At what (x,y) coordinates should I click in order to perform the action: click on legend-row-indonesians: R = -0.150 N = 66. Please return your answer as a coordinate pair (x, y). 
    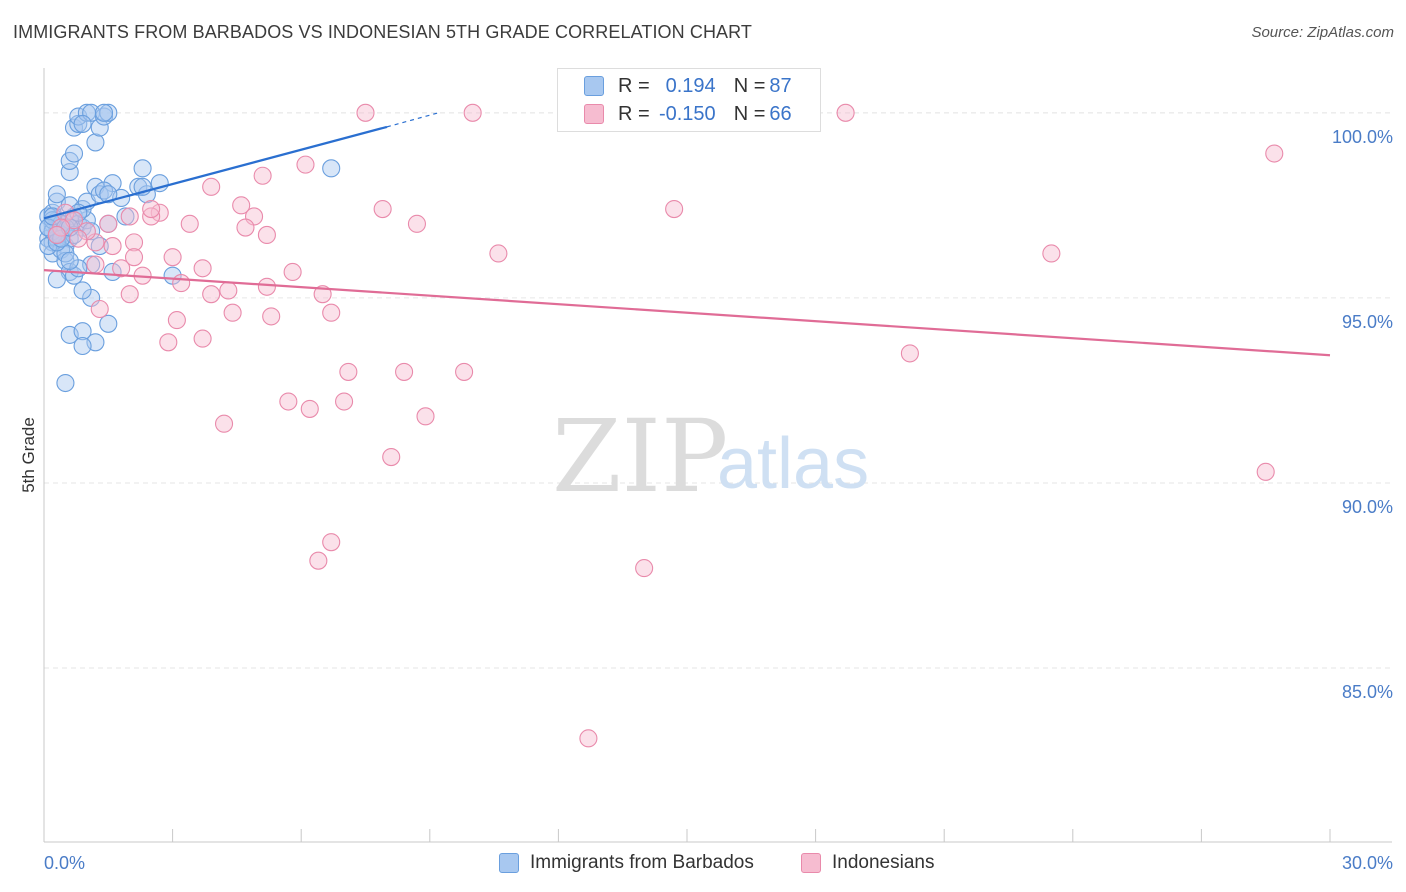
    Looking at the image, I should click on (675, 114).